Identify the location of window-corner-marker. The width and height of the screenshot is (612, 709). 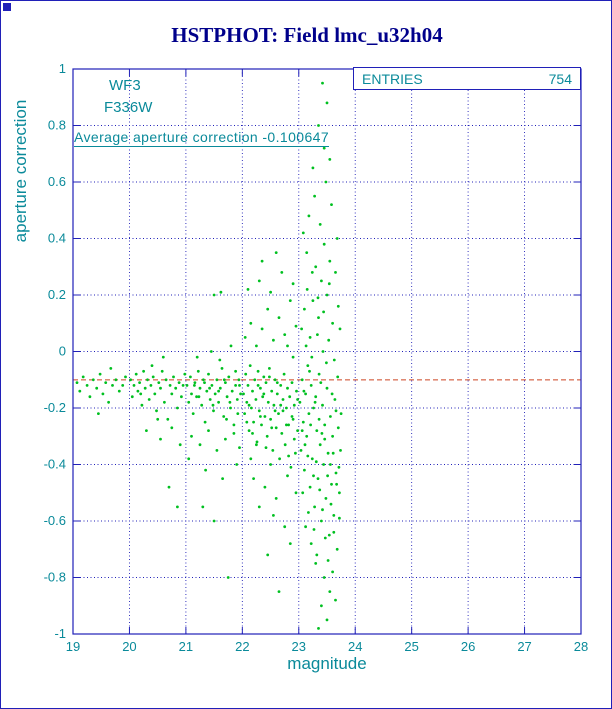
(7, 7).